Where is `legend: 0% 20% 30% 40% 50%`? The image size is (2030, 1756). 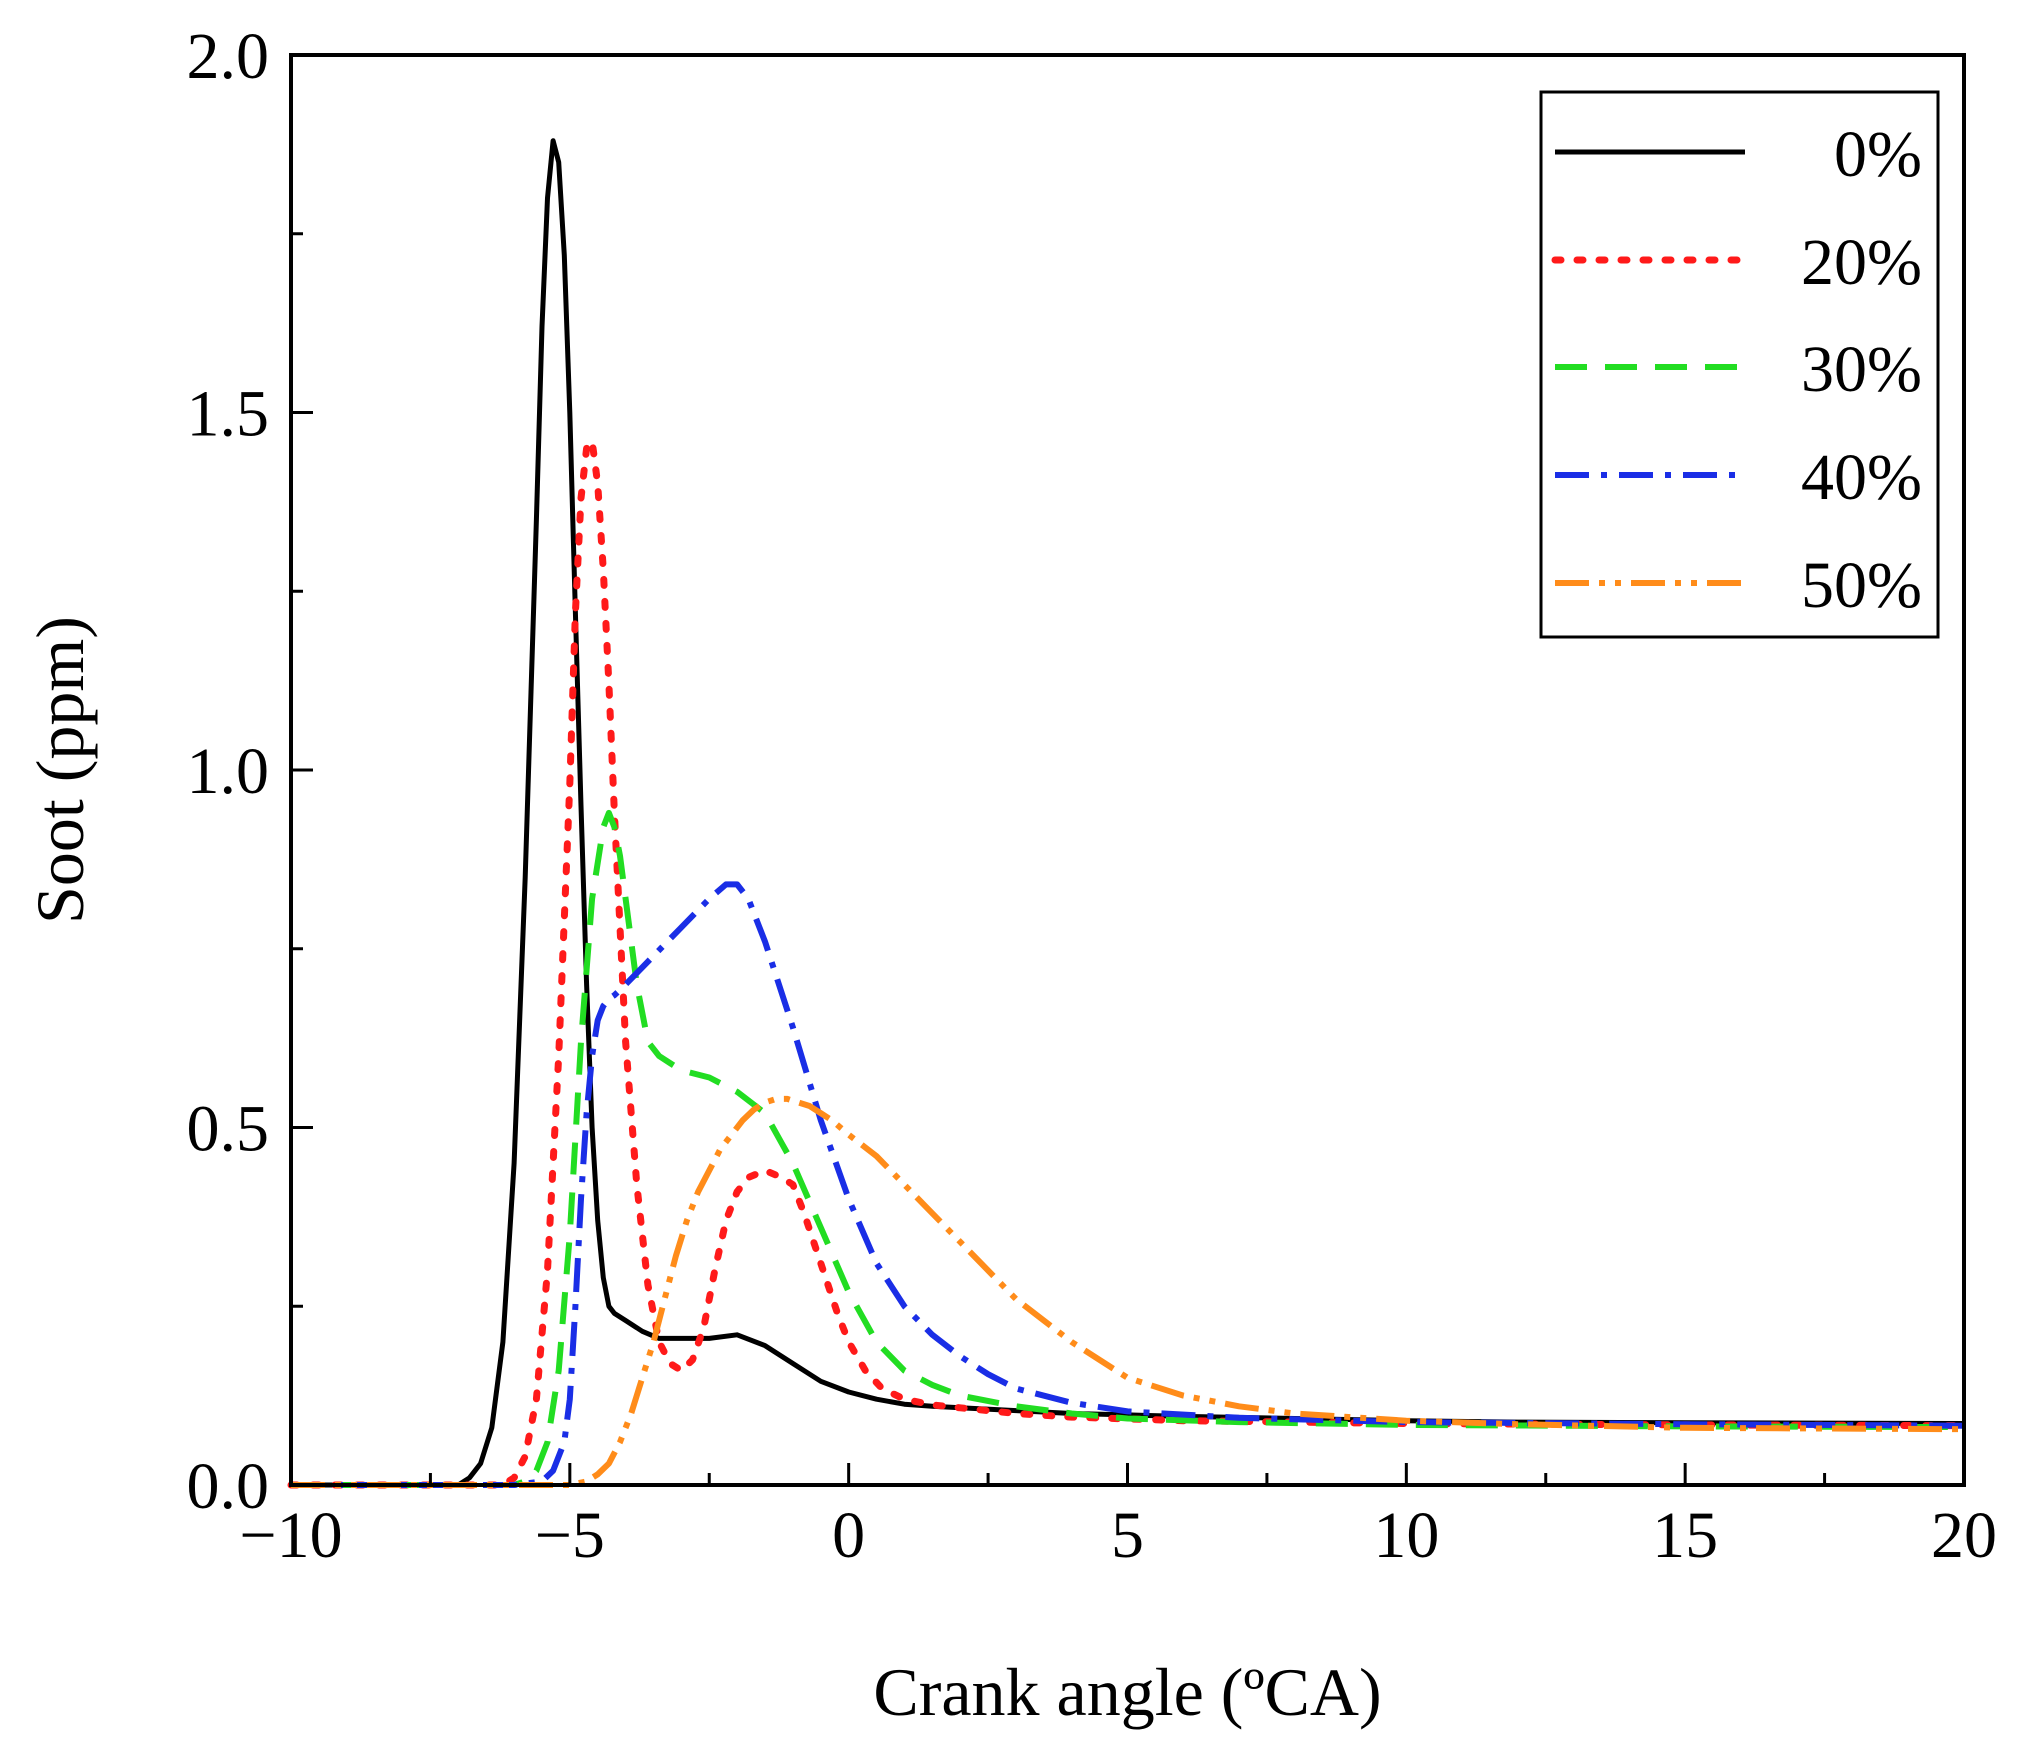
legend: 0% 20% 30% 40% 50% is located at coordinates (1739, 364).